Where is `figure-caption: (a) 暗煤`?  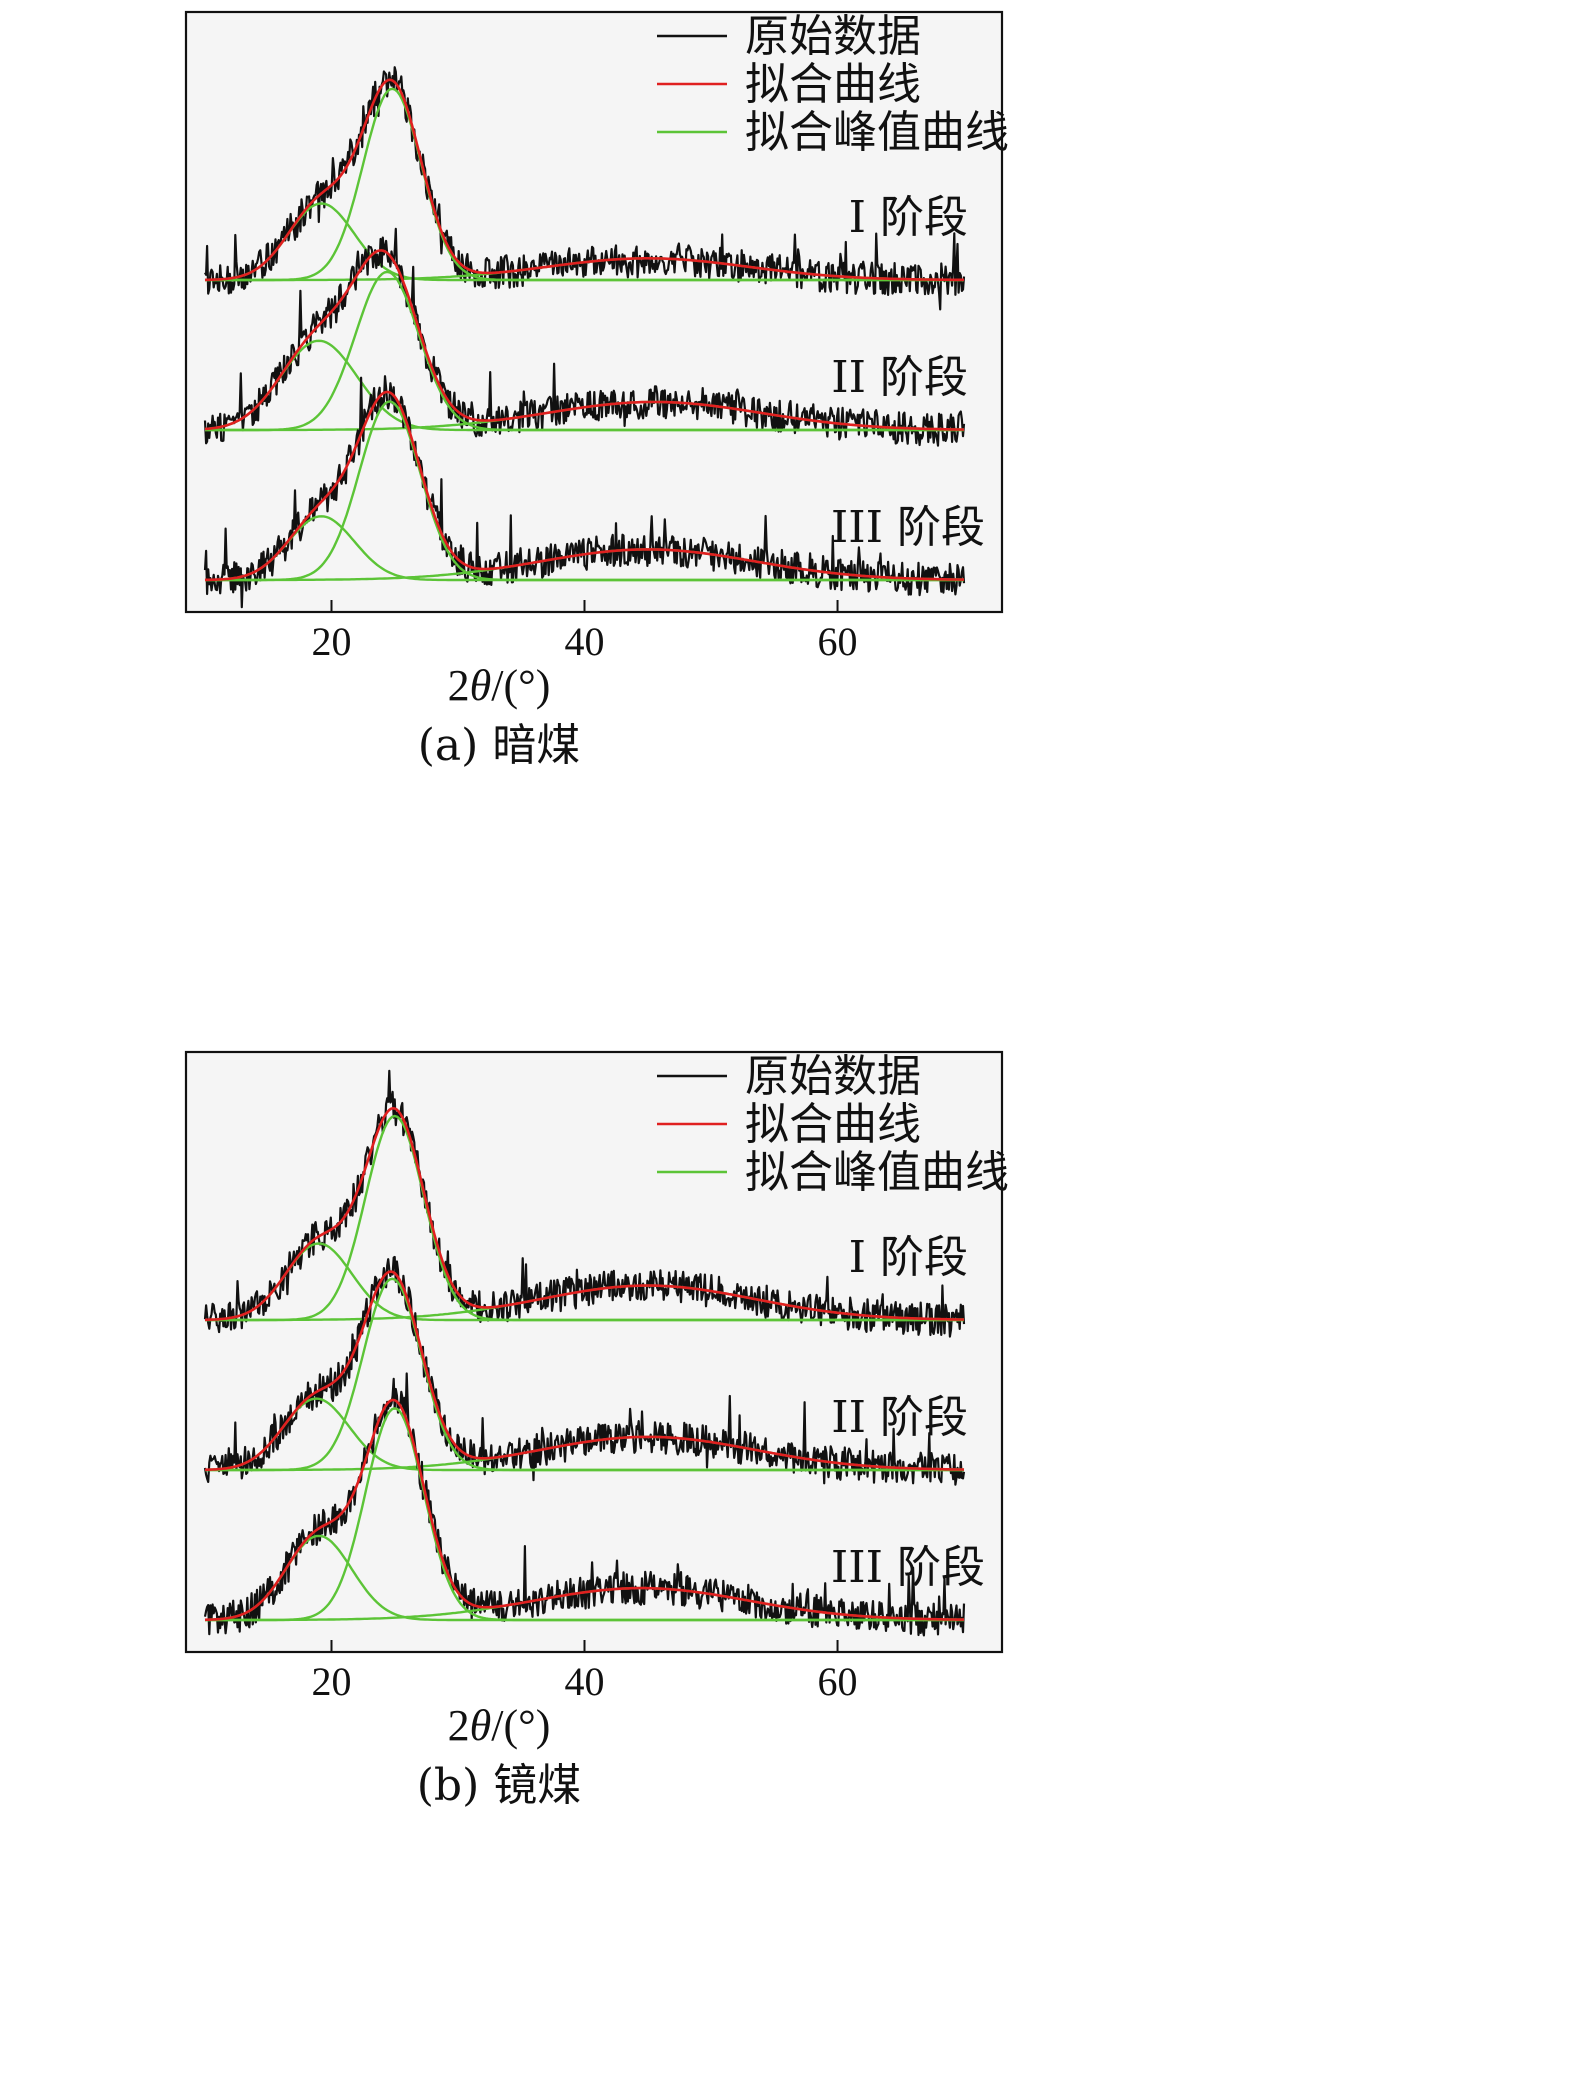 figure-caption: (a) 暗煤 is located at coordinates (499, 745).